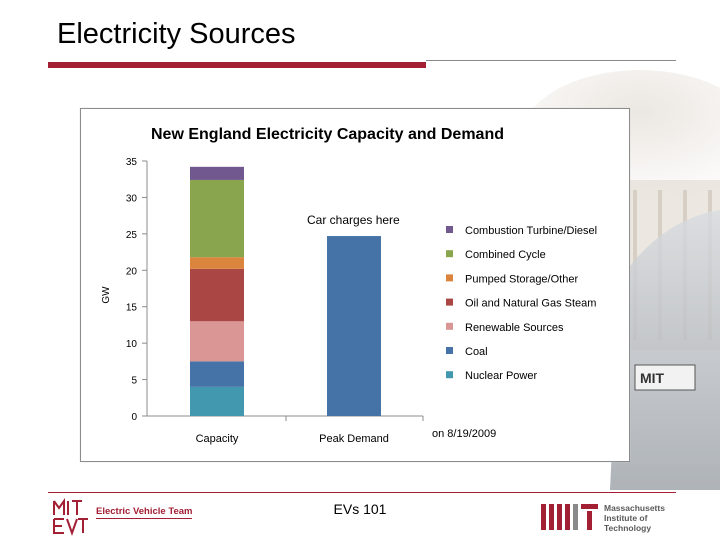  What do you see at coordinates (530, 304) in the screenshot?
I see `legend-label: Oil and Natural Gas Steam` at bounding box center [530, 304].